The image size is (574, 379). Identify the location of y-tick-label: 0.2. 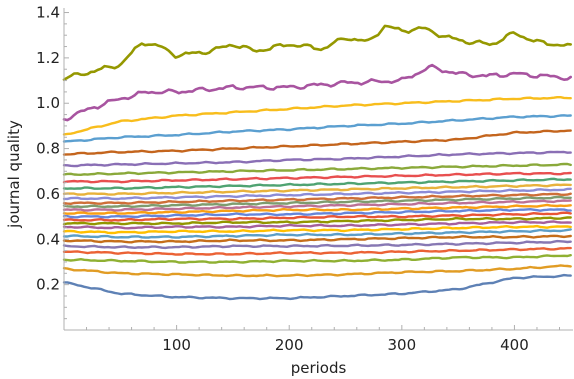
(48, 285).